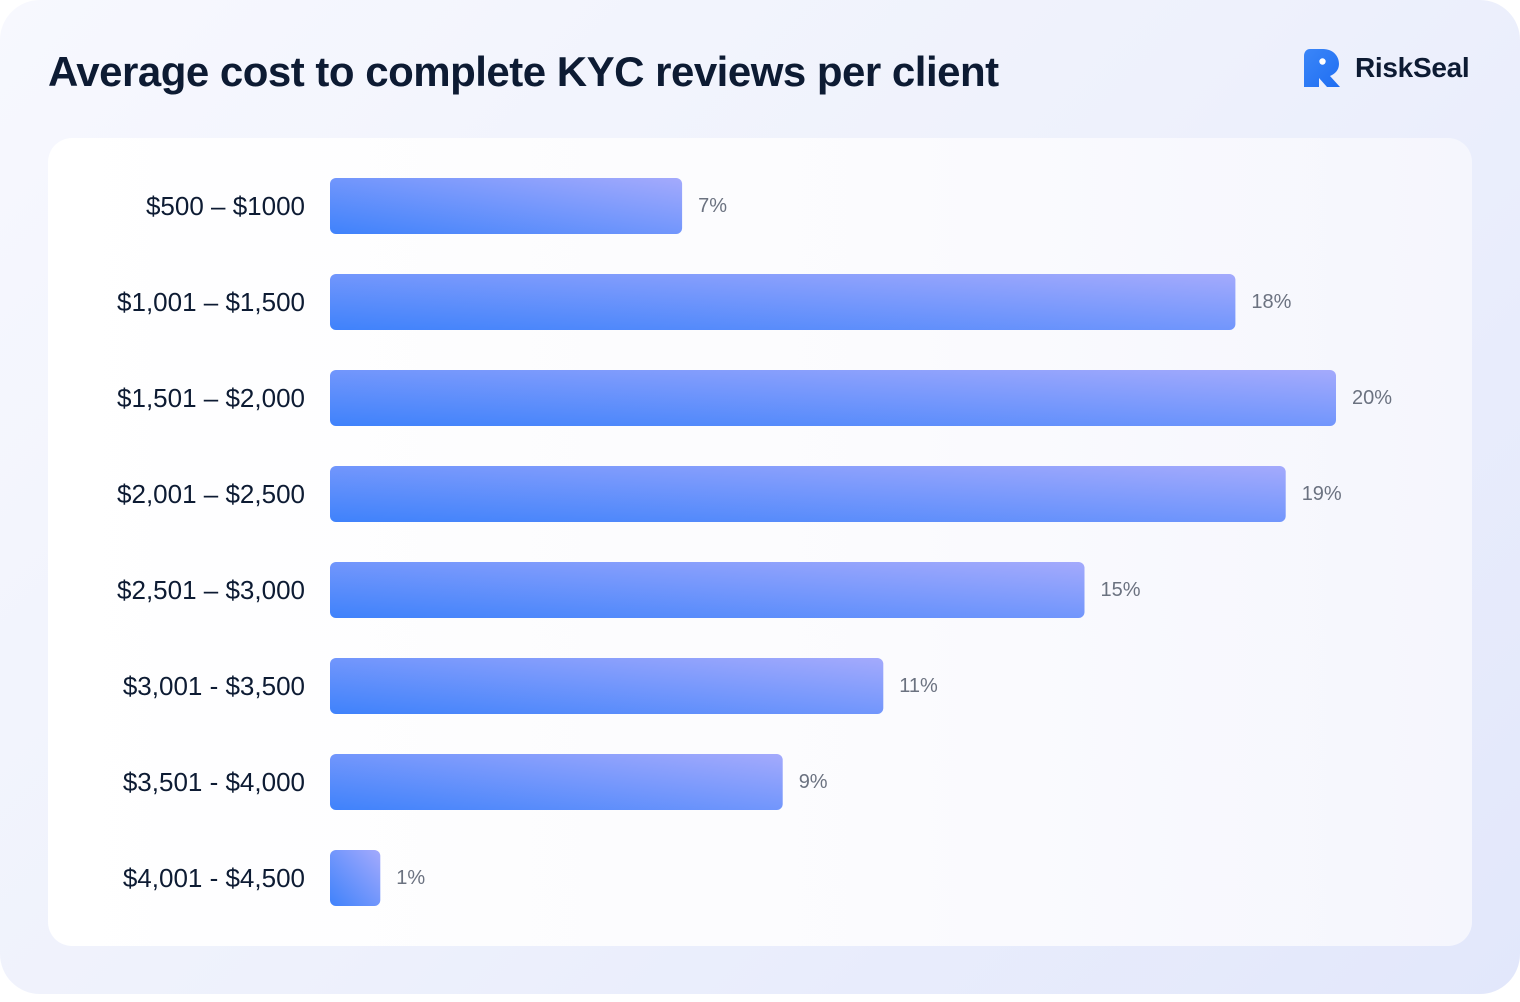 The width and height of the screenshot is (1520, 1002). Describe the element at coordinates (211, 302) in the screenshot. I see `category-label: $1,001 – $1,500` at that location.